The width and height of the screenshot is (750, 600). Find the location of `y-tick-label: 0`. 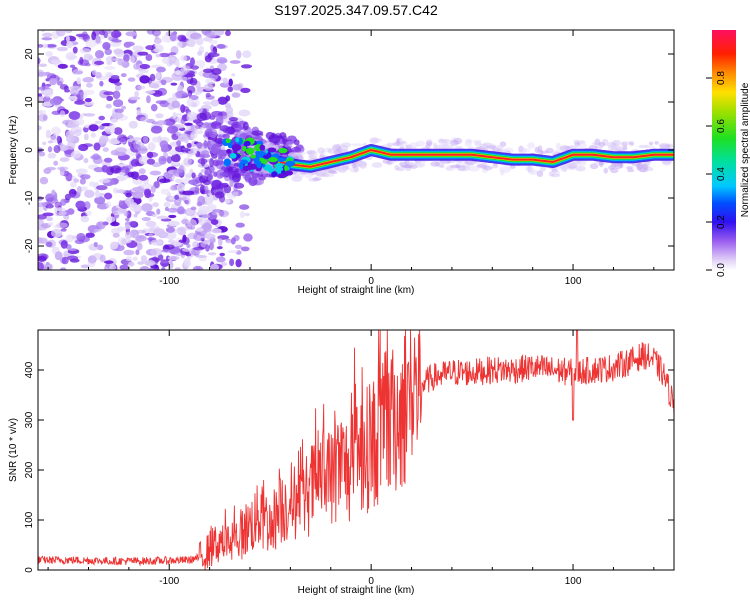

y-tick-label: 0 is located at coordinates (29, 570).